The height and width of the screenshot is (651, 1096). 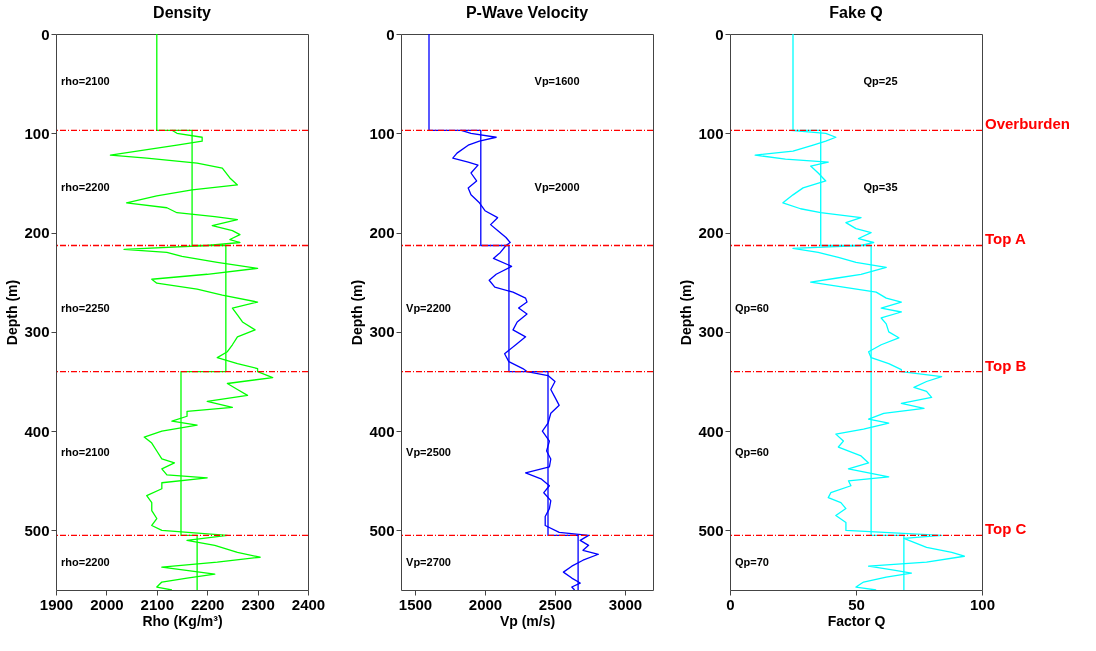 I want to click on annotation: rho=2250, so click(x=85, y=307).